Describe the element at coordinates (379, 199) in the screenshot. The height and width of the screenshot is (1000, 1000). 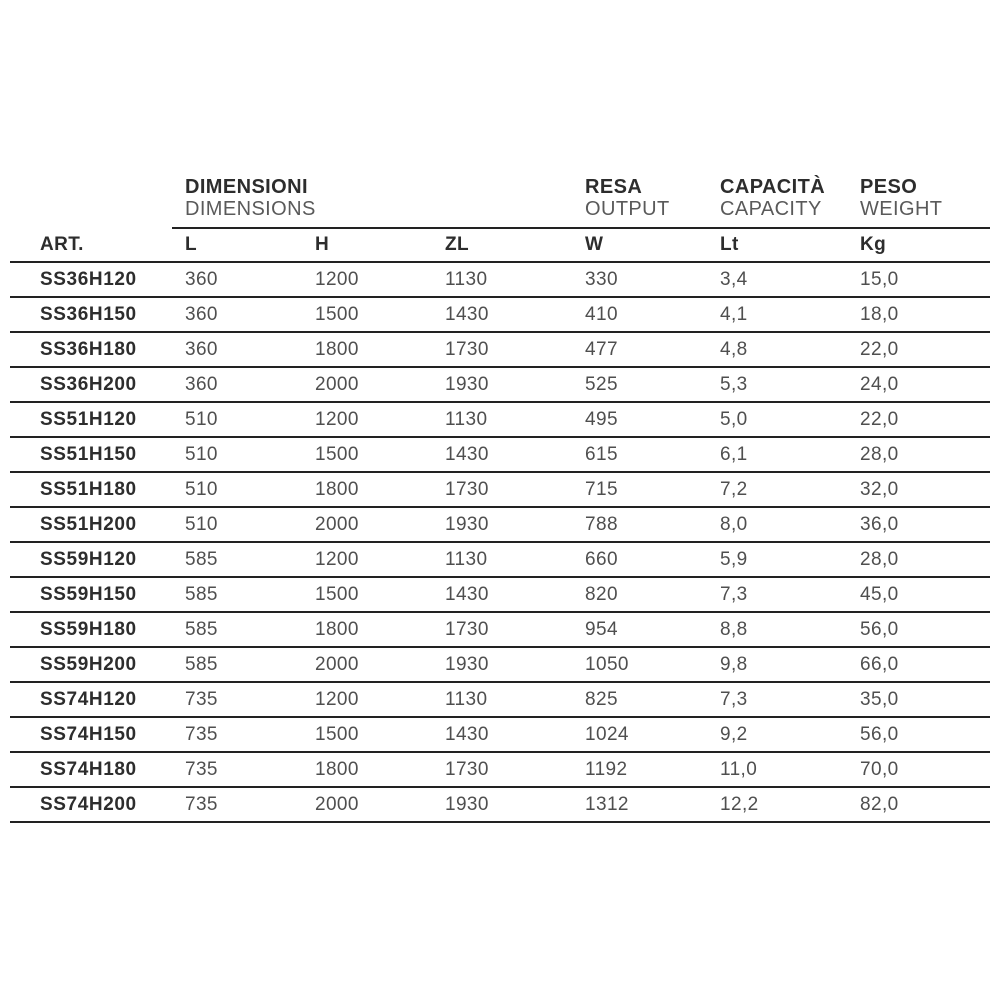
I see `group-header-dimensions: DIMENSIONI DIMENSIONS` at that location.